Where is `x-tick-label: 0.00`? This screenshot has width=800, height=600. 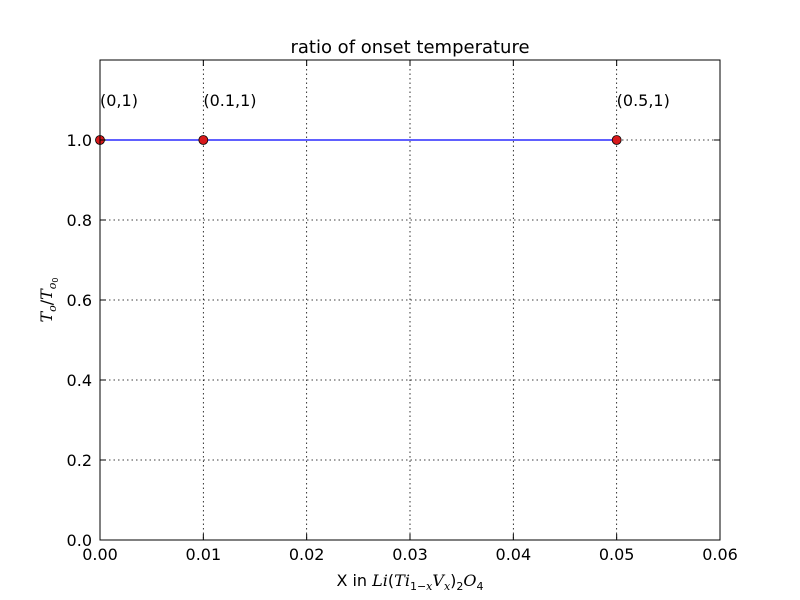
x-tick-label: 0.00 is located at coordinates (100, 554).